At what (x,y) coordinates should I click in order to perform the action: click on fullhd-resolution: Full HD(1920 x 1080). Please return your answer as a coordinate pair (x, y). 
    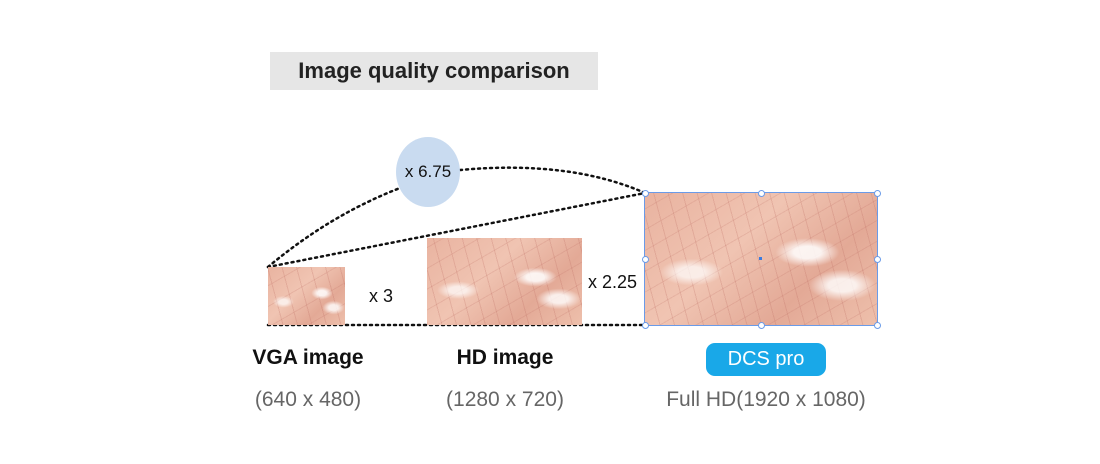
    Looking at the image, I should click on (766, 399).